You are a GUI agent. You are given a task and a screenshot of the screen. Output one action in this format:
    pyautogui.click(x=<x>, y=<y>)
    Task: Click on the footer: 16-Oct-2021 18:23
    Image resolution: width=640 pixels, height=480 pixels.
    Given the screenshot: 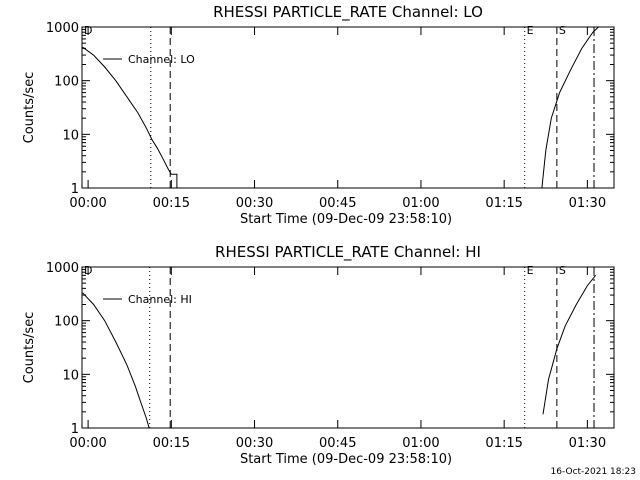 What is the action you would take?
    pyautogui.click(x=593, y=472)
    